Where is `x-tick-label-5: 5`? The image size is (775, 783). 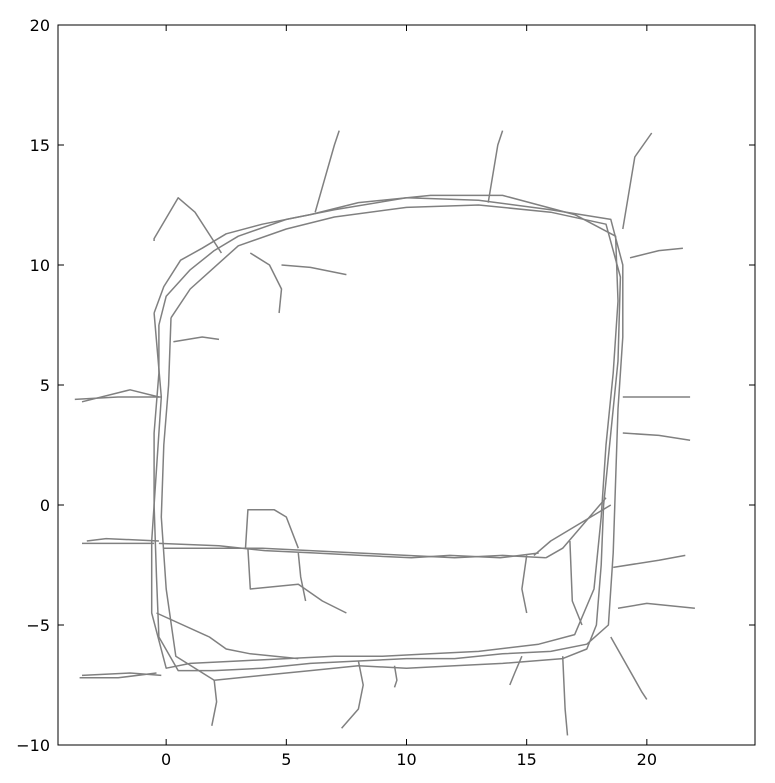 x-tick-label-5: 5 is located at coordinates (286, 759).